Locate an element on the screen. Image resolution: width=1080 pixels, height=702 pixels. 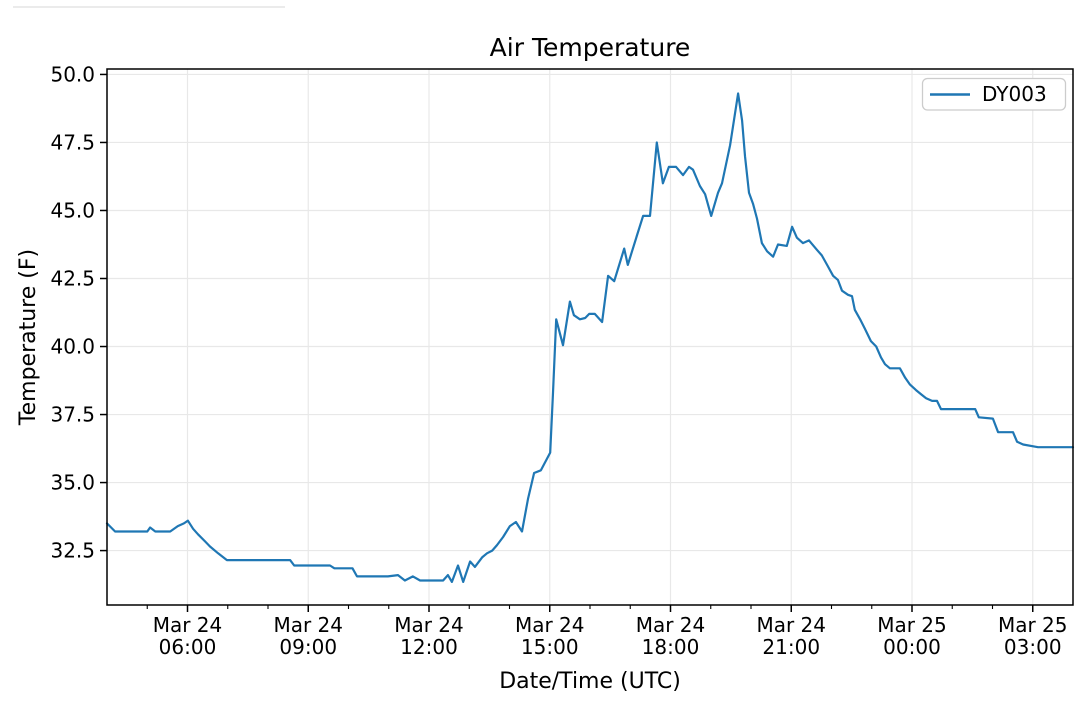
x-tick-label: Mar 25 00:00 is located at coordinates (912, 636).